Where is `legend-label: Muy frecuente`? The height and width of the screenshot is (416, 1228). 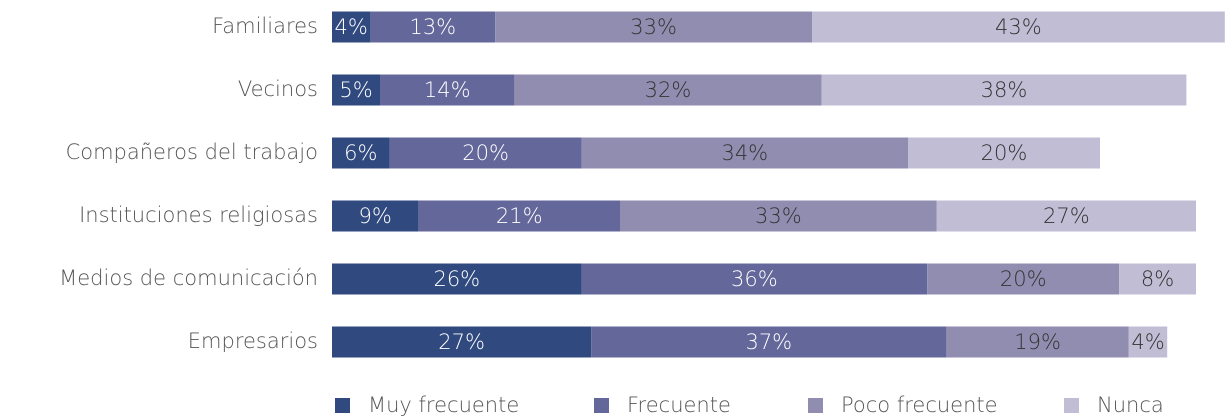 legend-label: Muy frecuente is located at coordinates (443, 404).